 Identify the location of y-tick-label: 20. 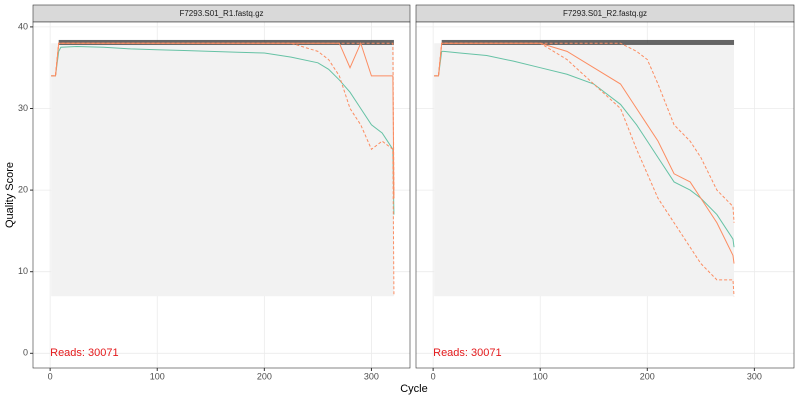
(23, 189).